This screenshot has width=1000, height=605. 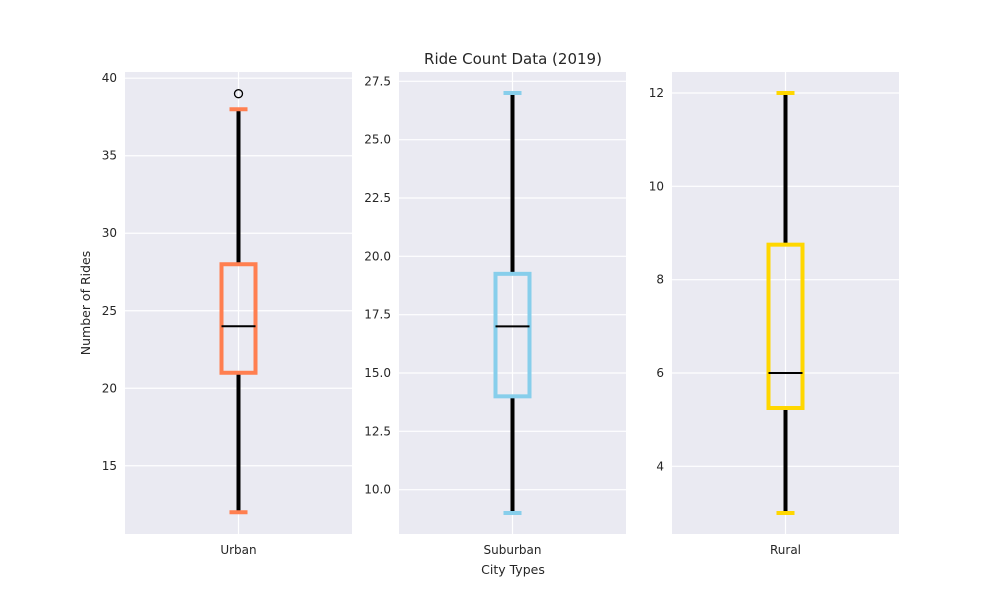 What do you see at coordinates (377, 256) in the screenshot?
I see `y-tick-label: 20.0` at bounding box center [377, 256].